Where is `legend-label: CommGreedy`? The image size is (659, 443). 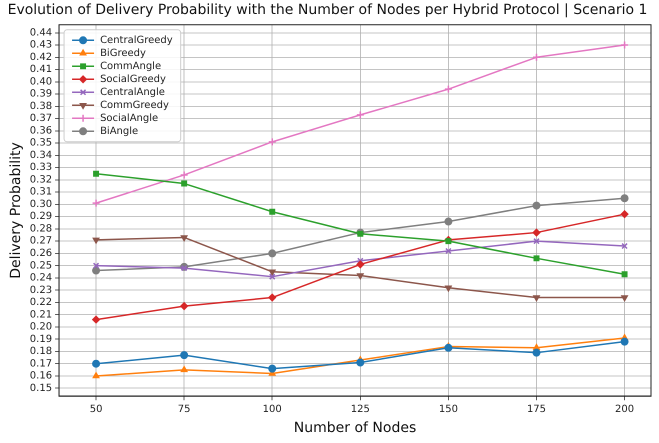 legend-label: CommGreedy is located at coordinates (134, 105).